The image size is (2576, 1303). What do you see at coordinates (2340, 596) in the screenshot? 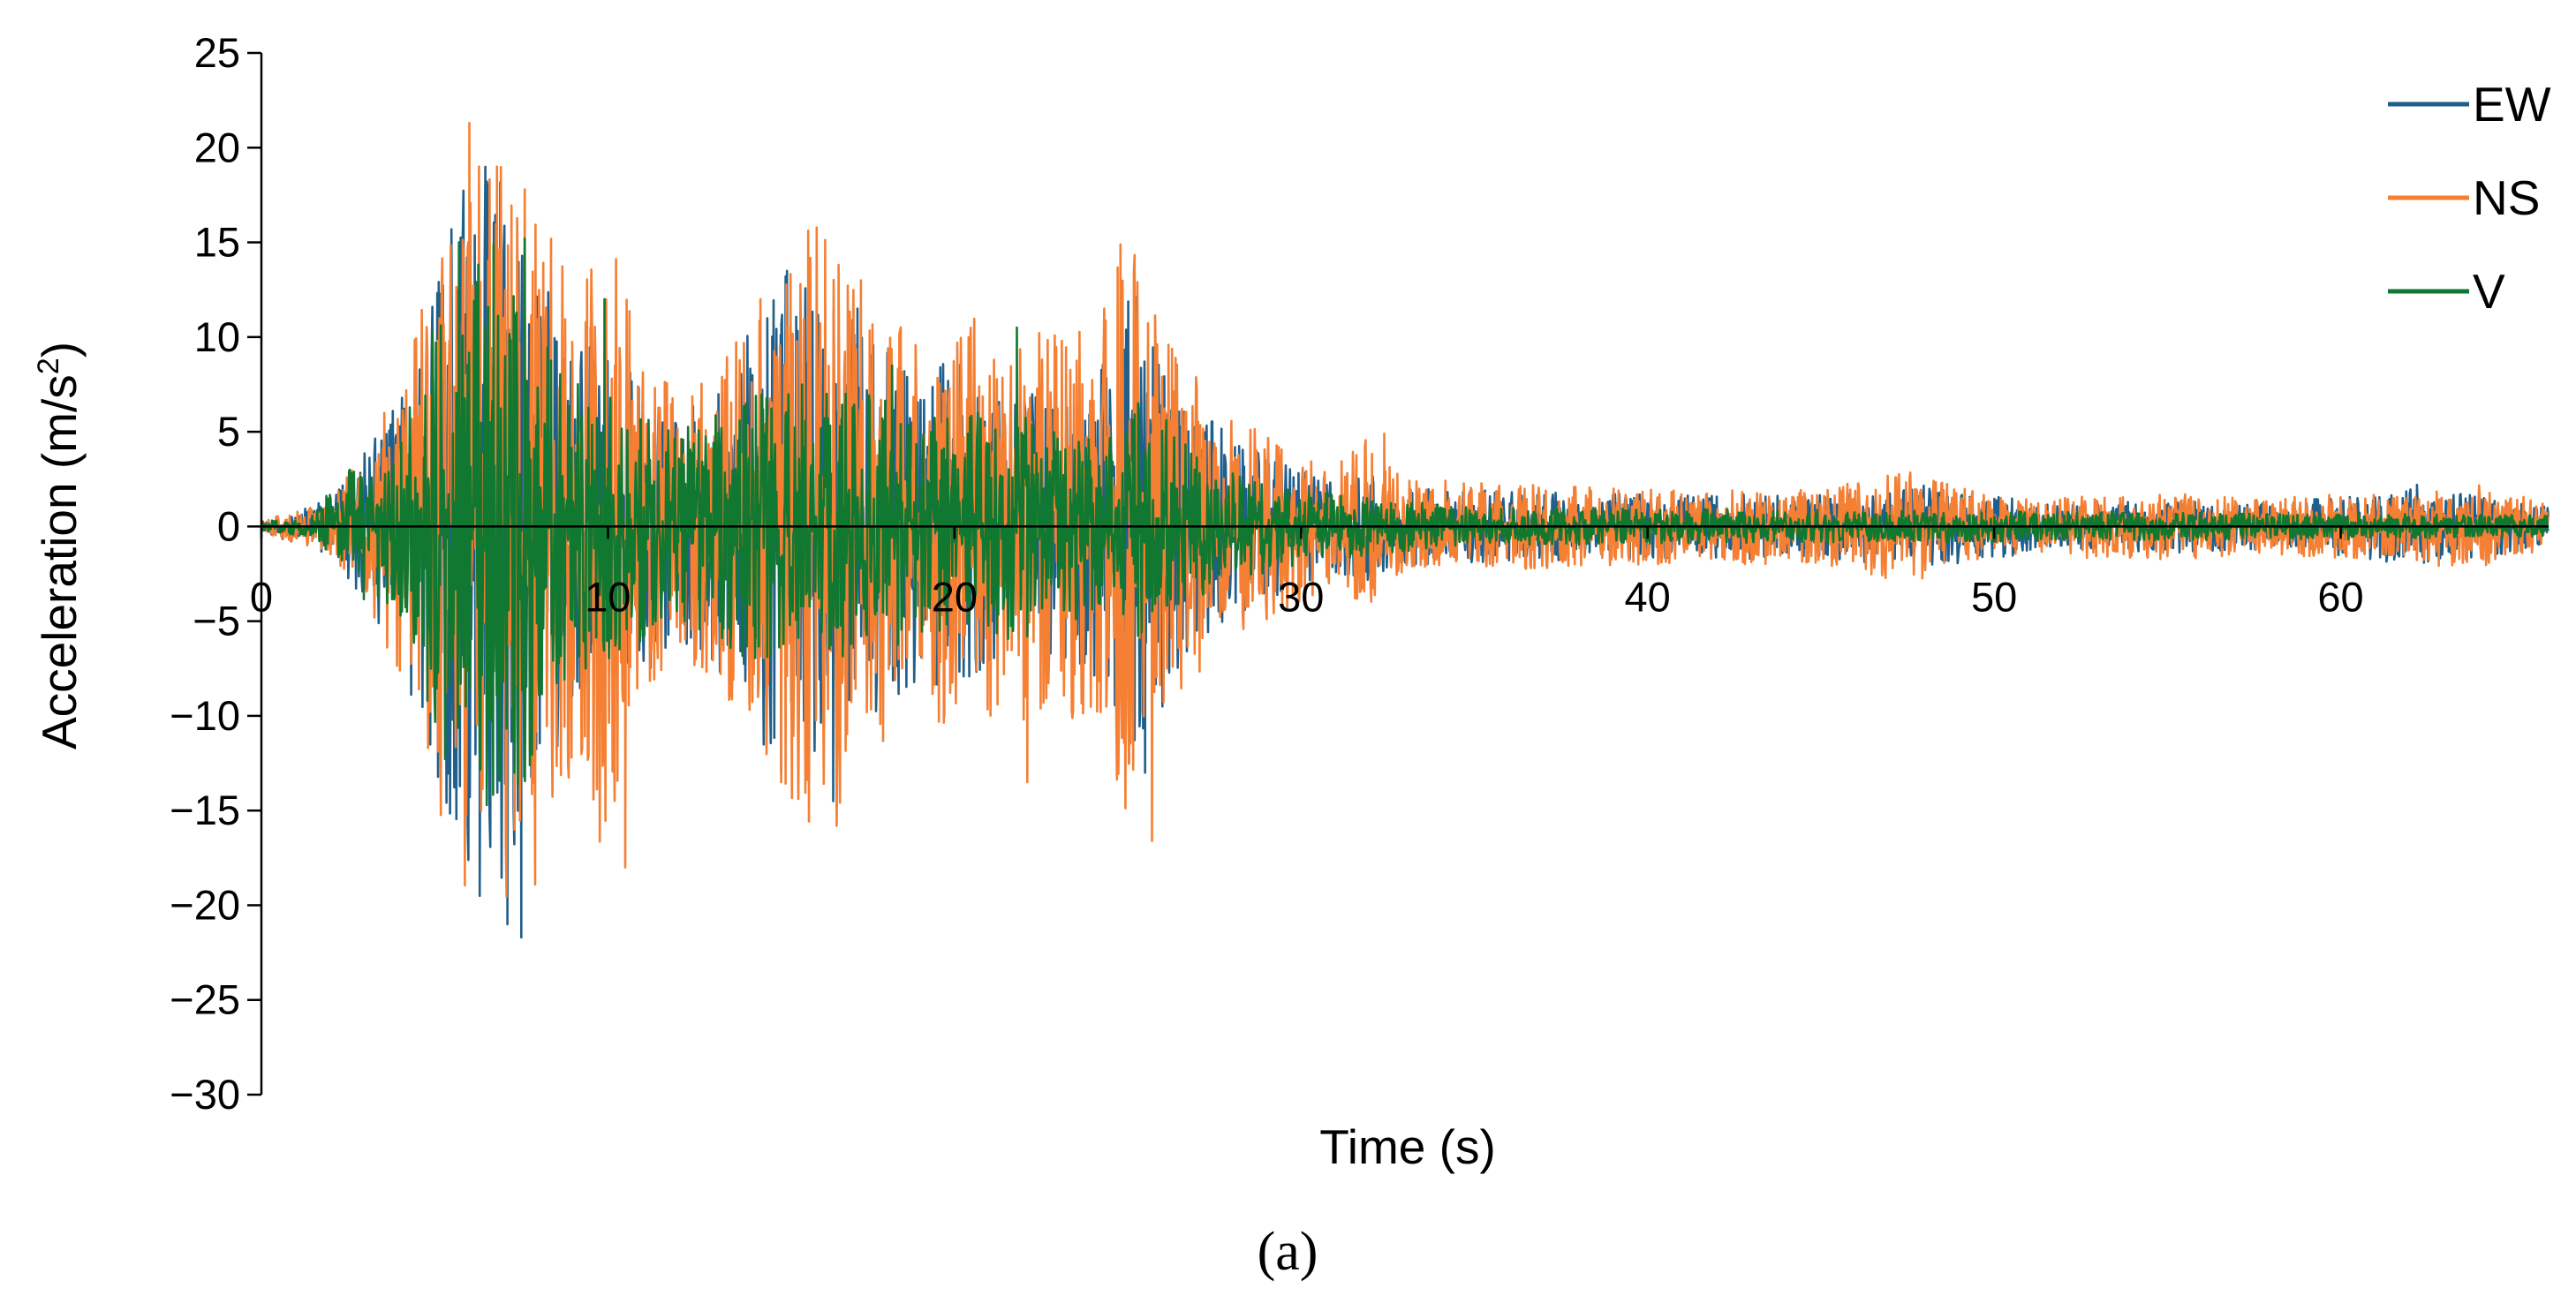
I see `x-tick-label: 60` at bounding box center [2340, 596].